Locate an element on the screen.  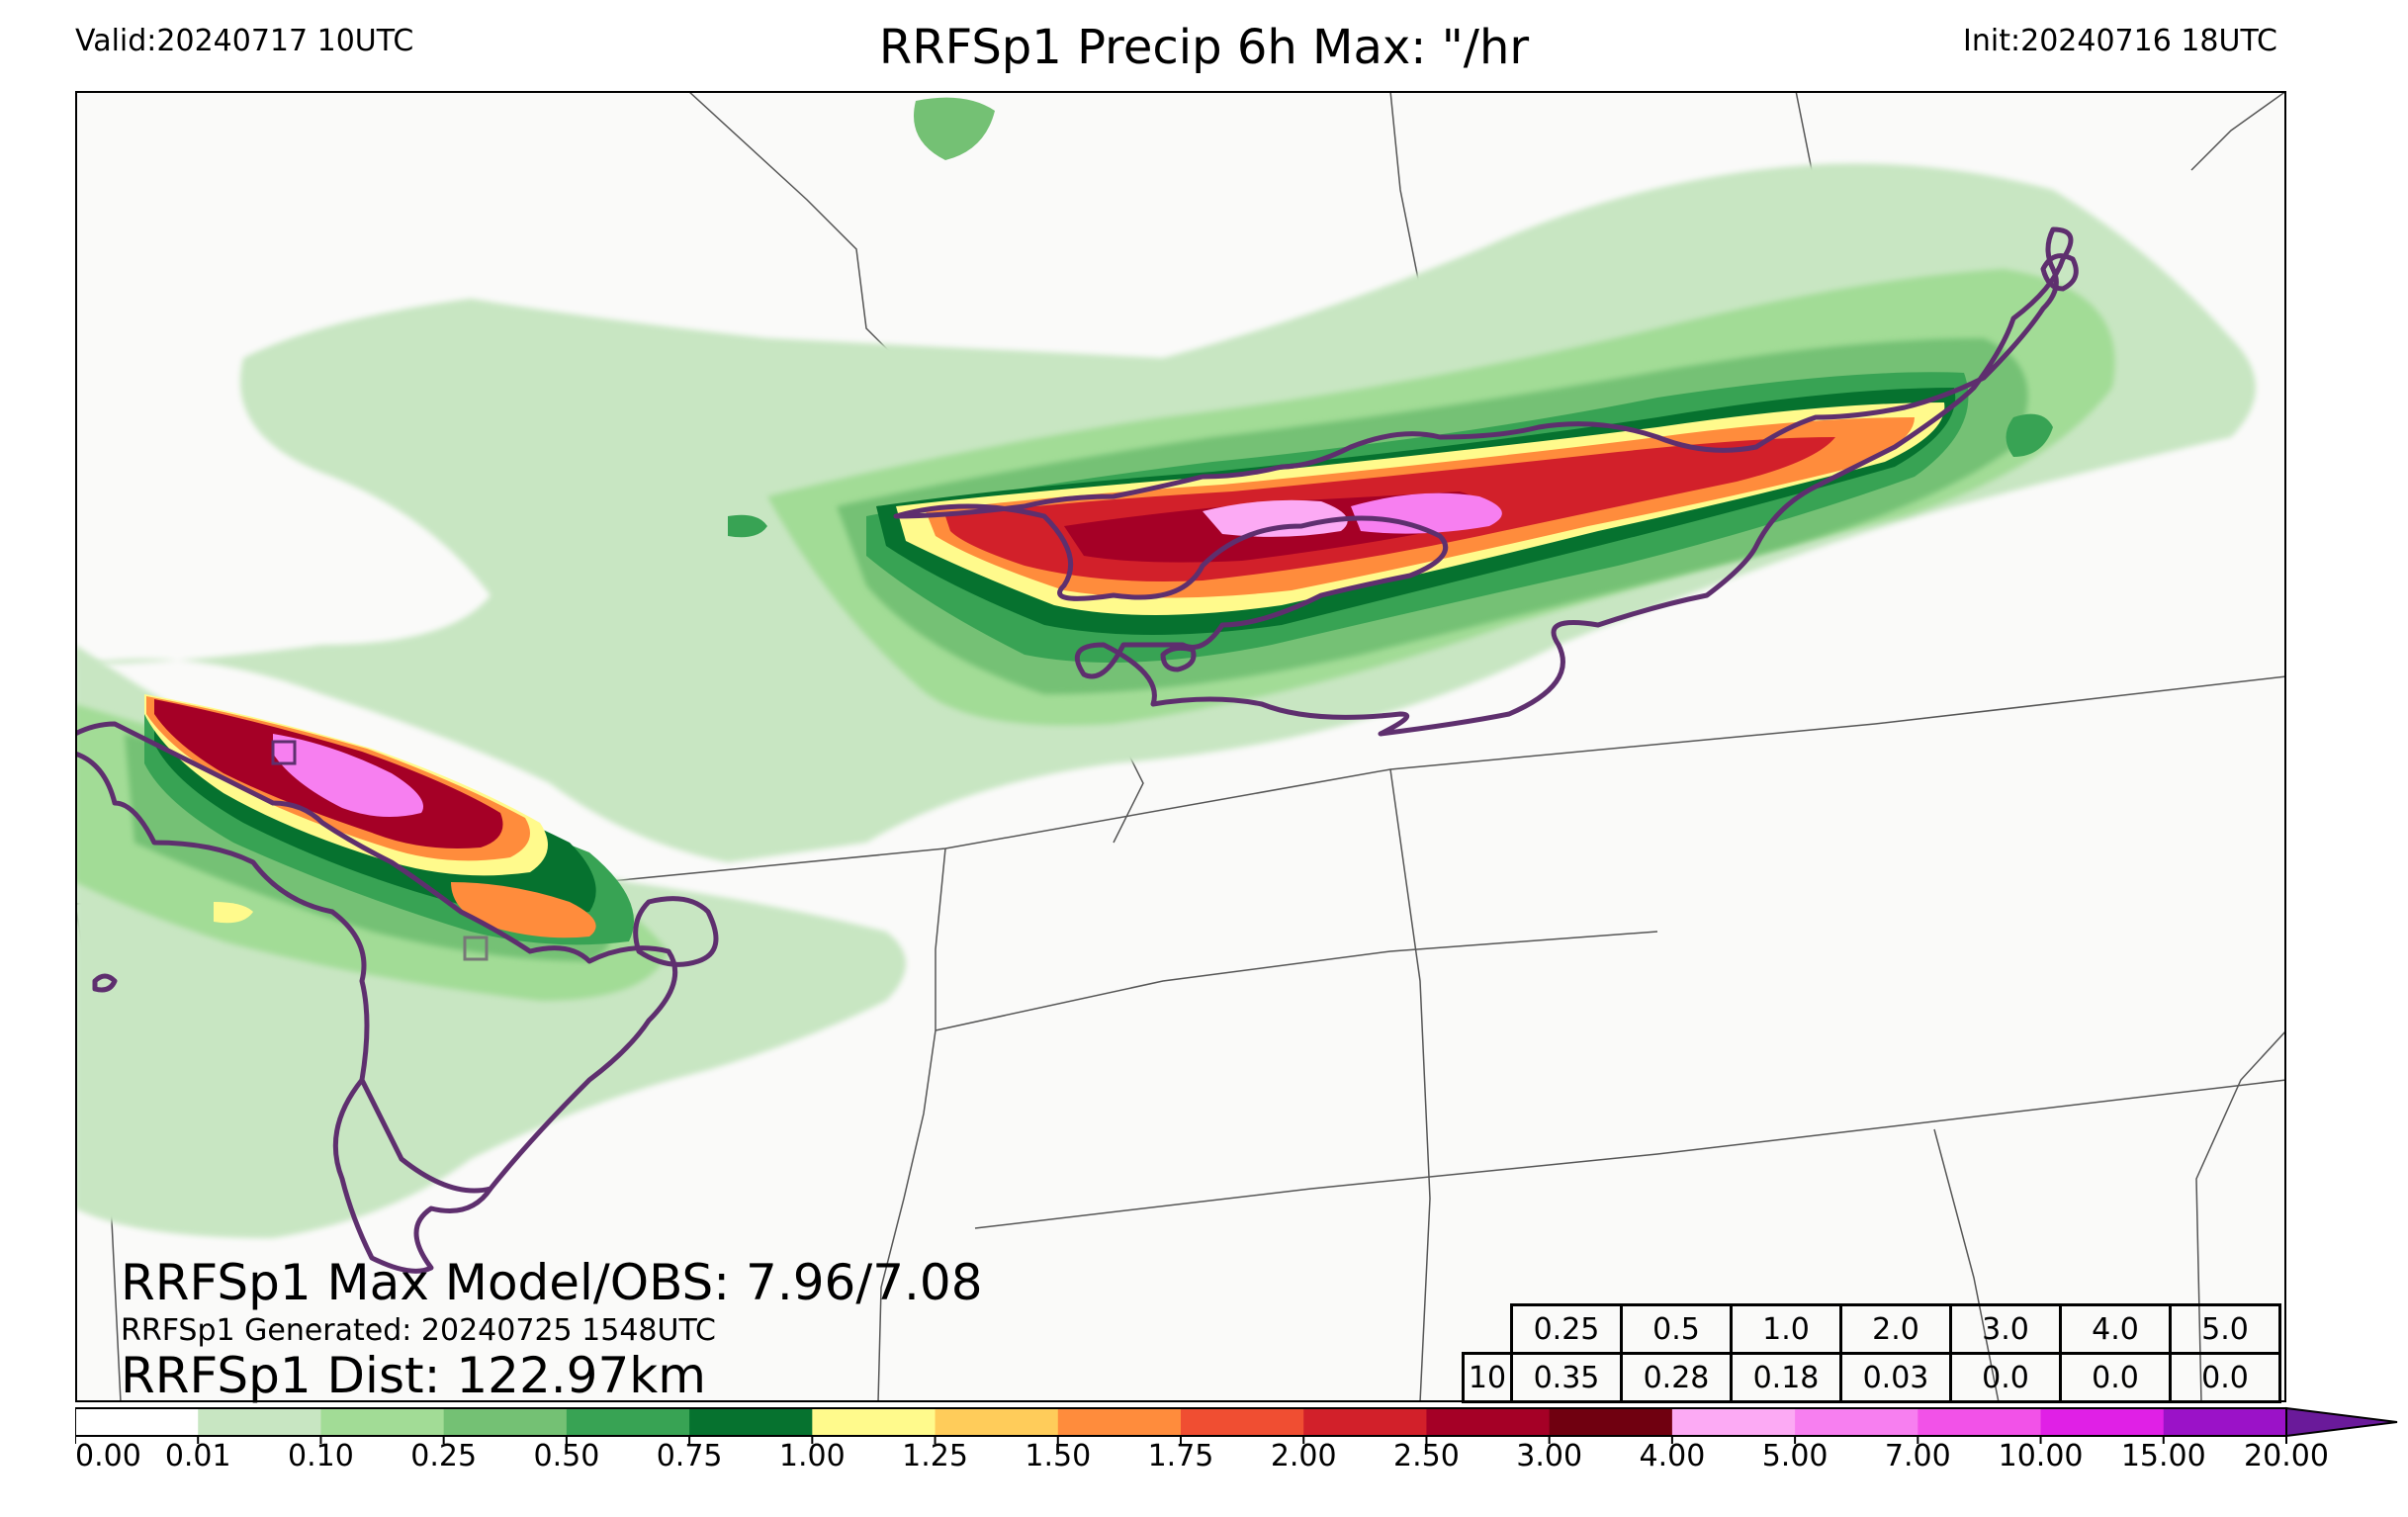
value-cell: 0.35 is located at coordinates (1566, 1377).